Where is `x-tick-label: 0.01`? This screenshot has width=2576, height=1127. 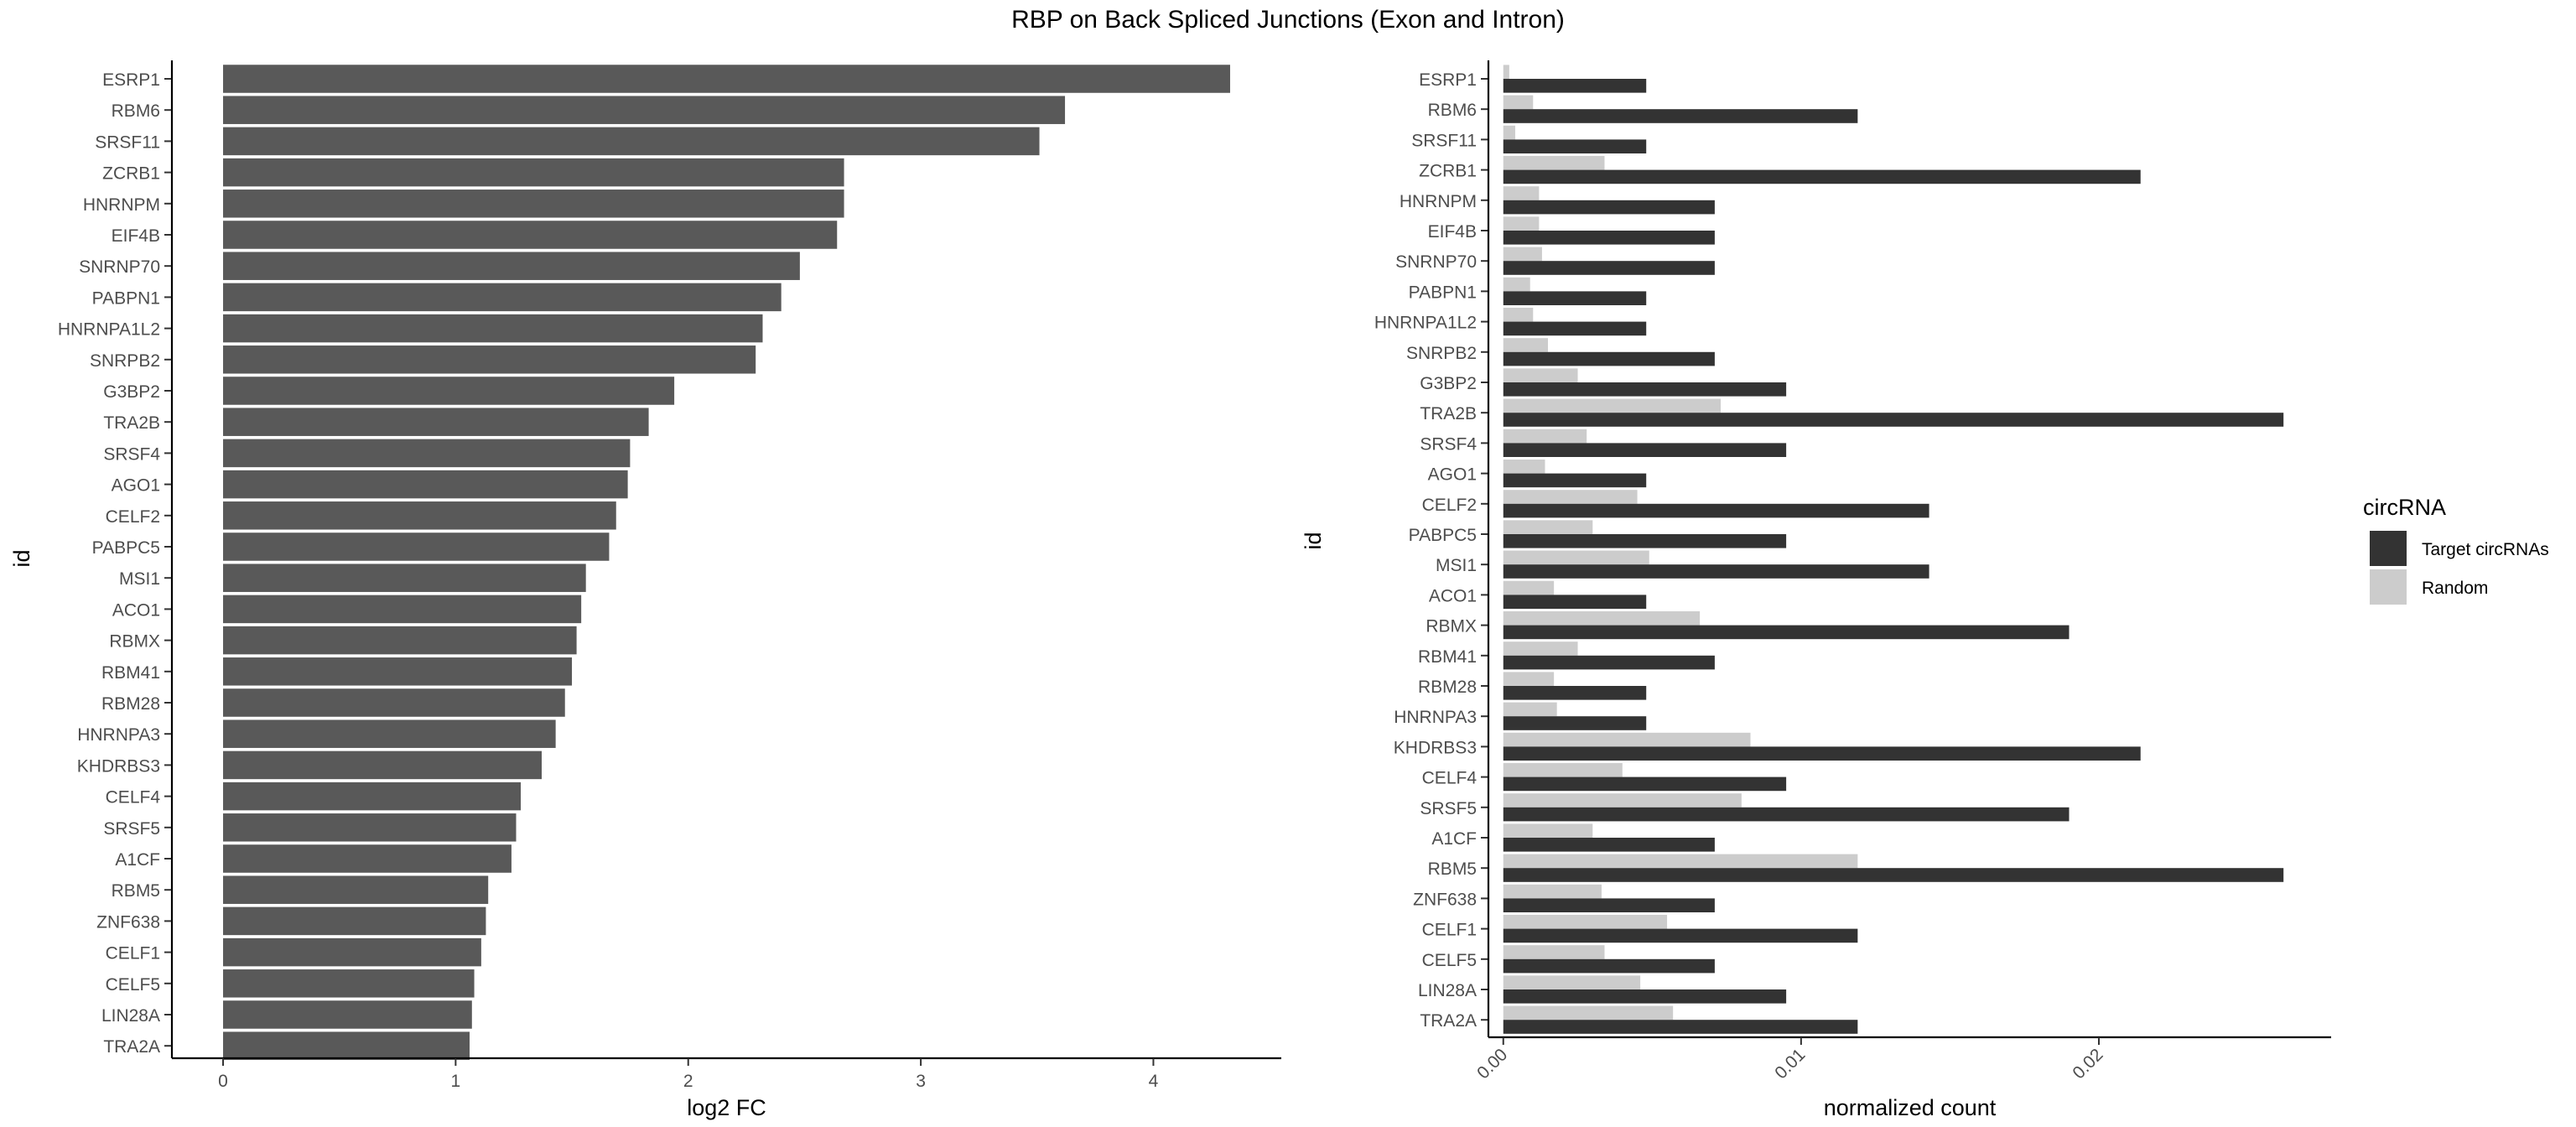 x-tick-label: 0.01 is located at coordinates (1790, 1064).